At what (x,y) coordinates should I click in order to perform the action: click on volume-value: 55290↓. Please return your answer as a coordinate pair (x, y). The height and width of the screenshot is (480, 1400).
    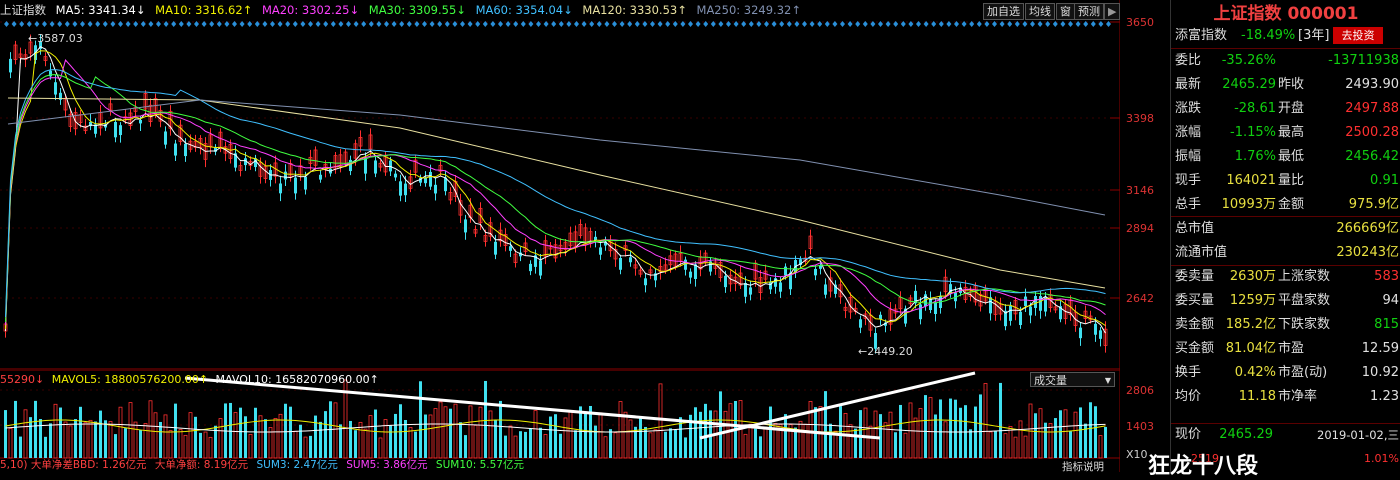
    Looking at the image, I should click on (22, 379).